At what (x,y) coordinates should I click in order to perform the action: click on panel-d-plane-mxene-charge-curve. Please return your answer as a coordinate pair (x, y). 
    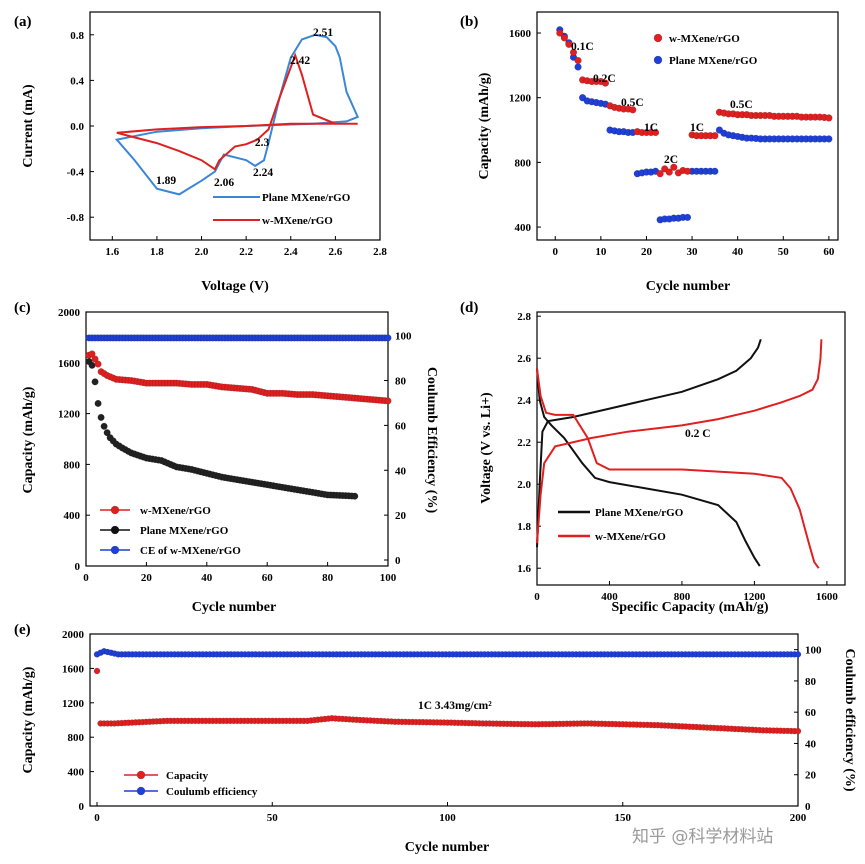
    Looking at the image, I should click on (649, 443).